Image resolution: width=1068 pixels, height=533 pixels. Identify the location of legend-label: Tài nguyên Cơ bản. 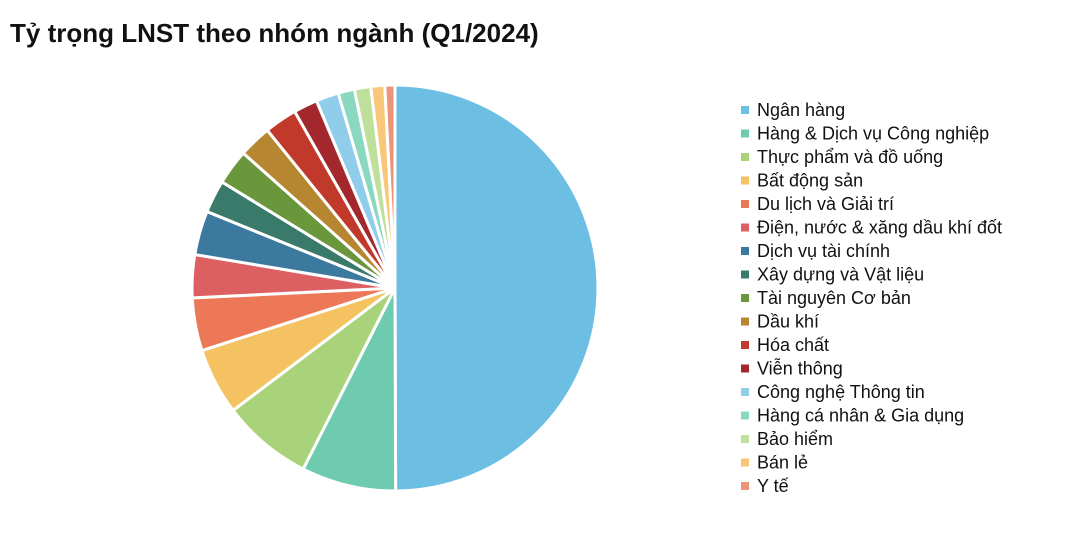
(834, 298).